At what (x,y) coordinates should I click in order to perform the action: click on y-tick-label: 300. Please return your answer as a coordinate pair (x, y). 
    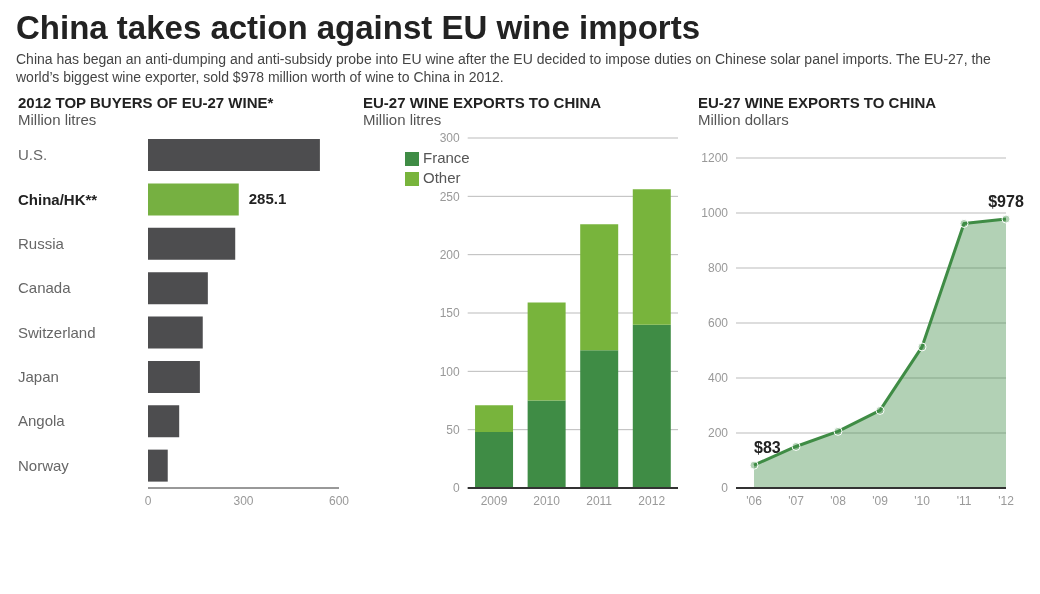
    Looking at the image, I should click on (449, 138).